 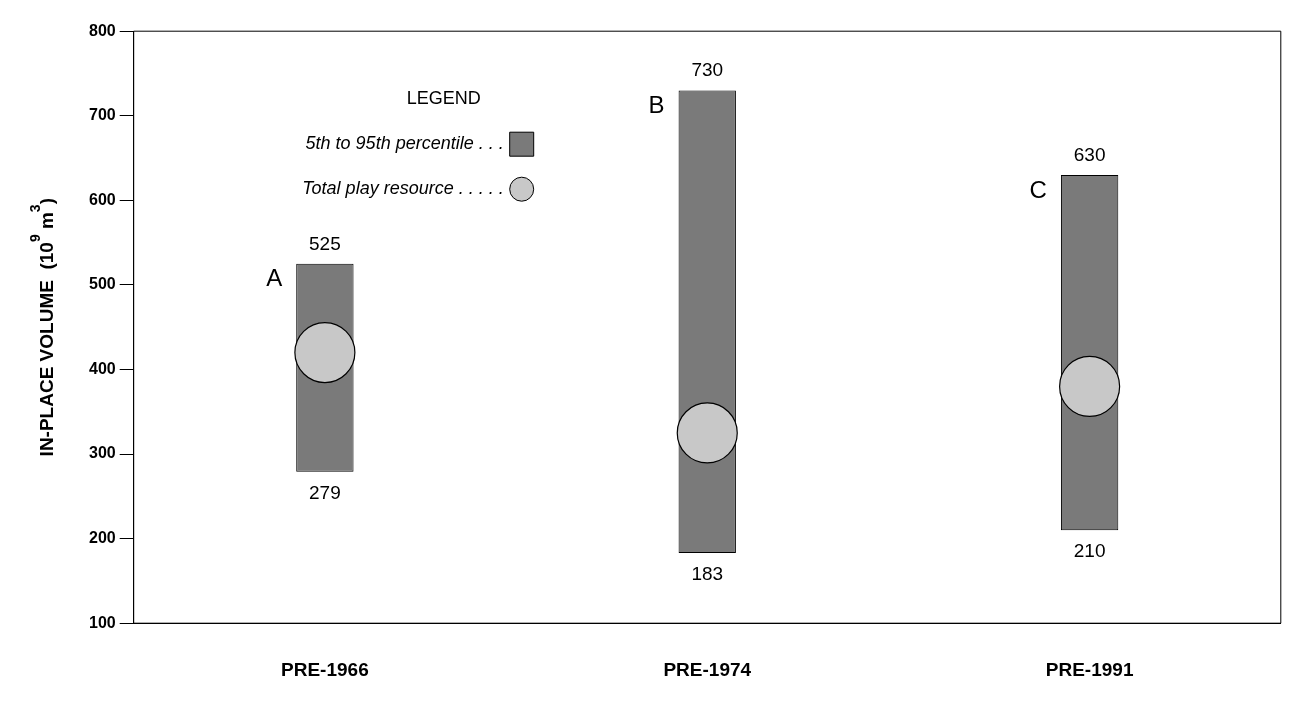 What do you see at coordinates (102, 199) in the screenshot?
I see `y-tick-label: 600` at bounding box center [102, 199].